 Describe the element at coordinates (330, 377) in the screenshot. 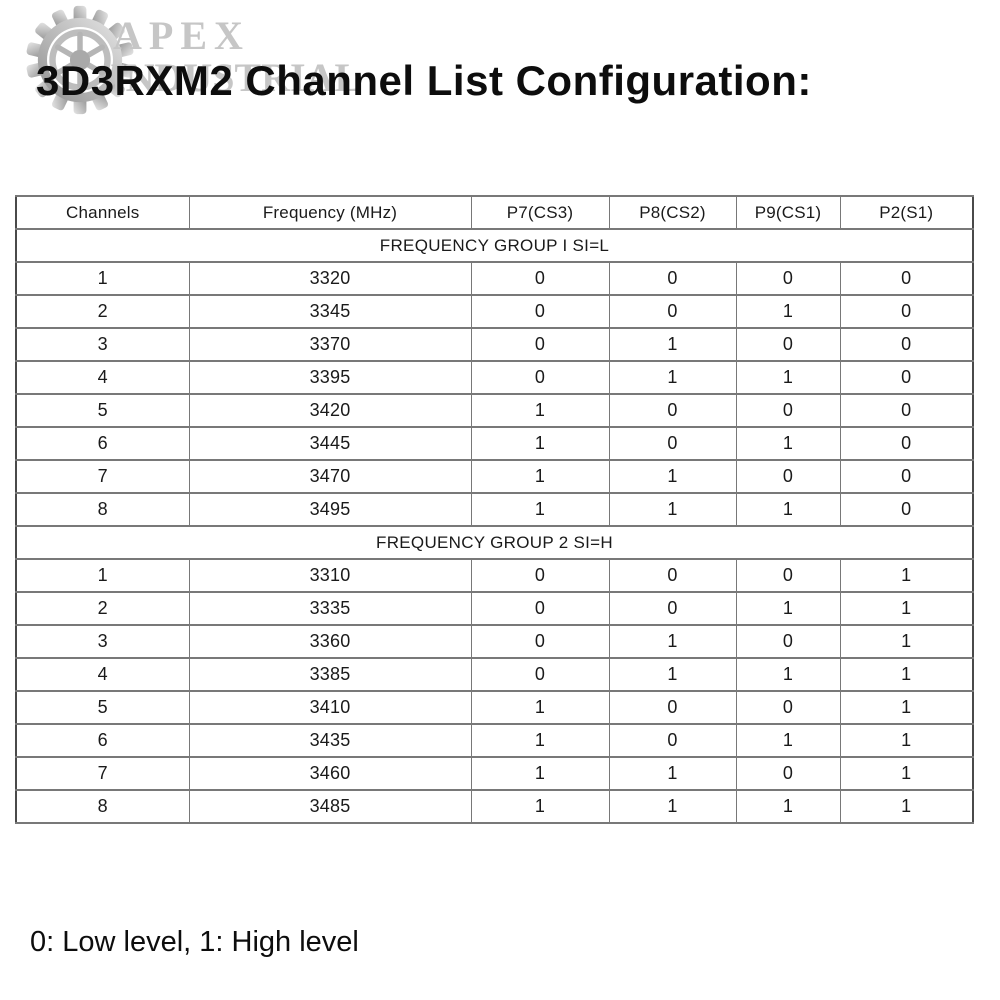

I see `table-cell: 3395` at that location.